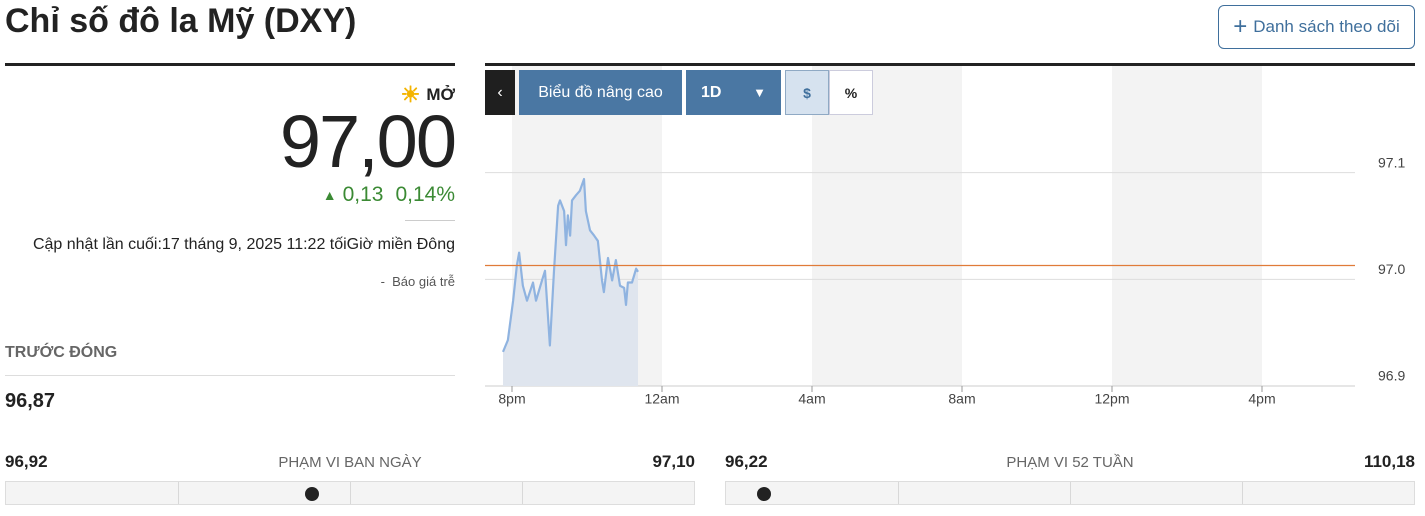  Describe the element at coordinates (61, 352) in the screenshot. I see `prev-close-label: TRƯỚC ĐÓNG` at that location.